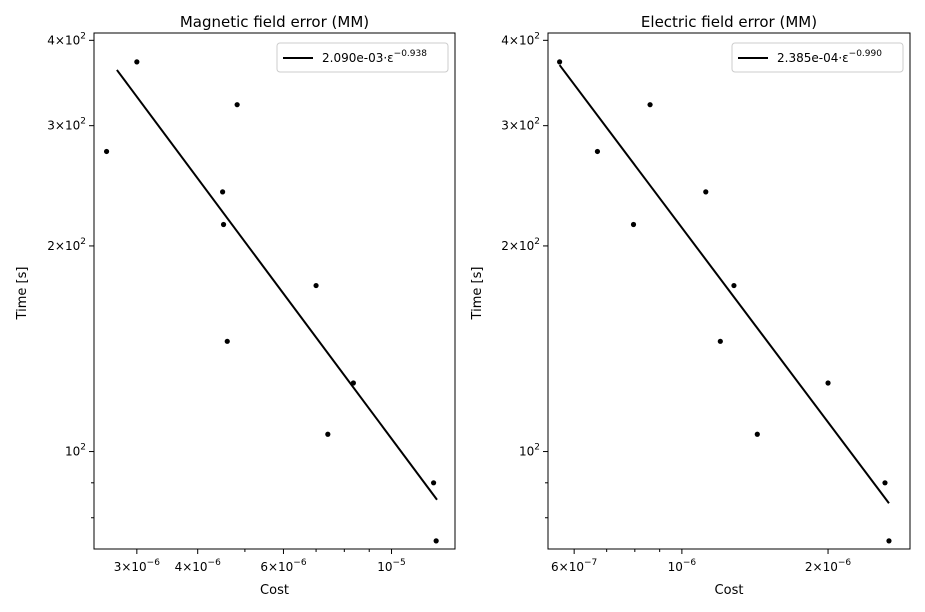 The image size is (925, 612). What do you see at coordinates (274, 22) in the screenshot?
I see `magnetic-chart-title: Magnetic field error (MM)` at bounding box center [274, 22].